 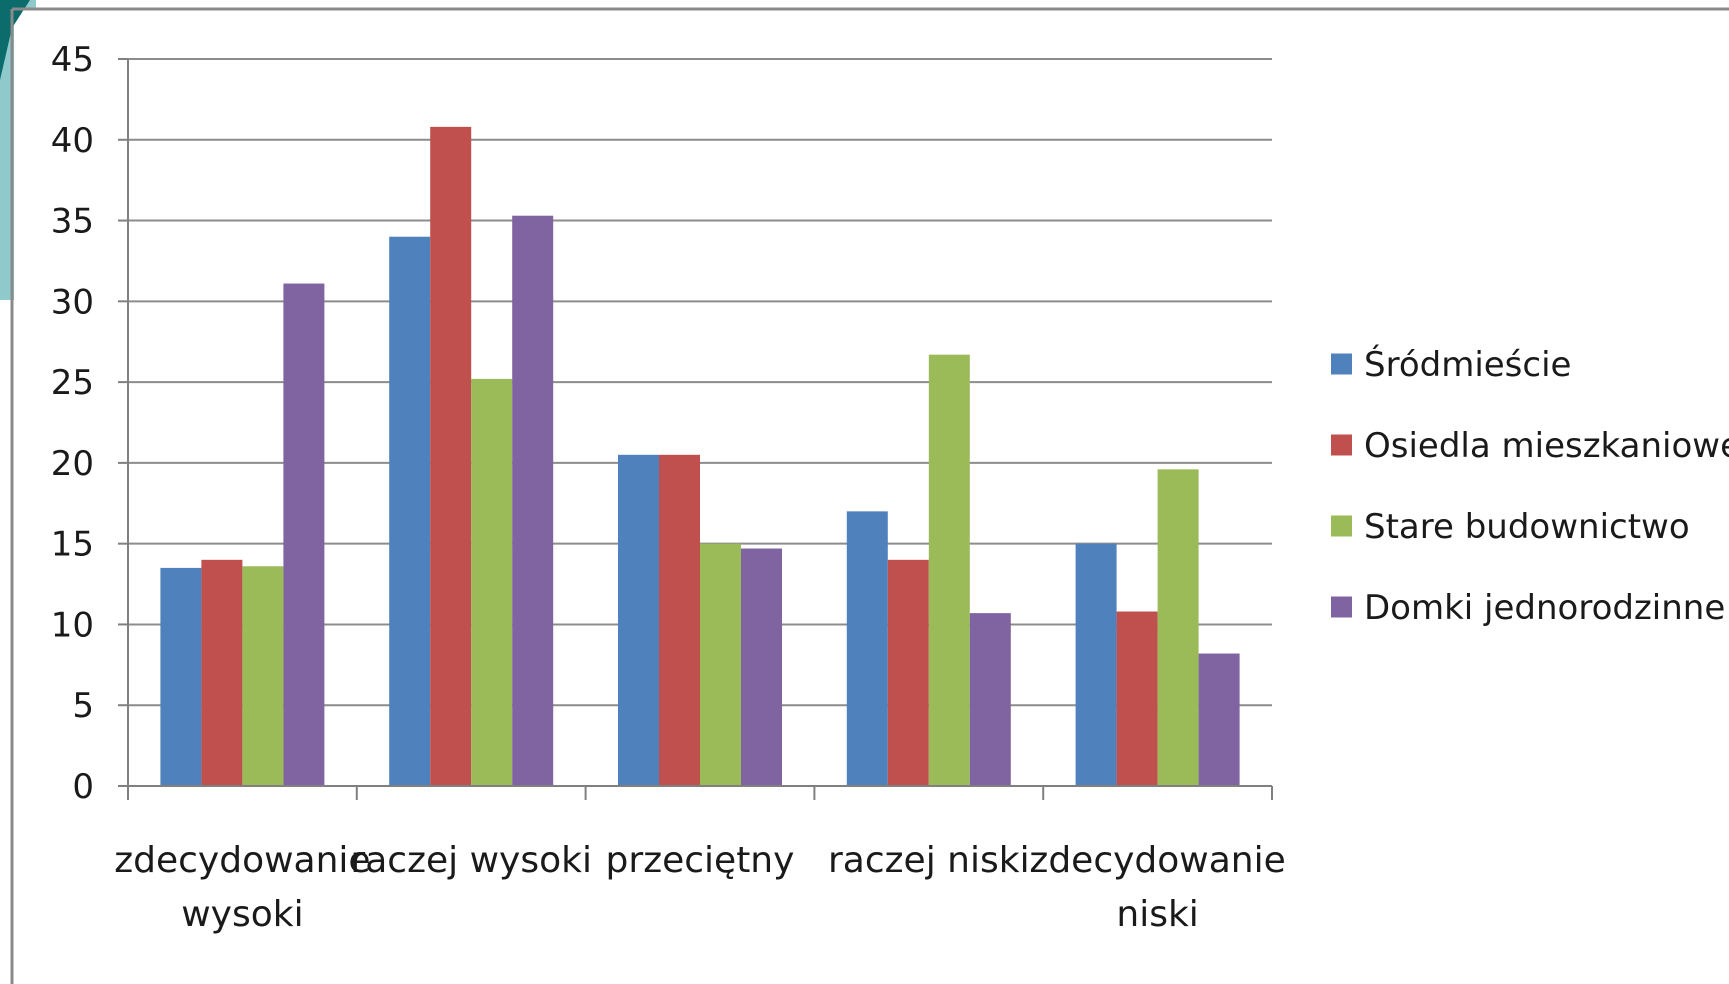 I want to click on y-tick-label: 0, so click(x=83, y=787).